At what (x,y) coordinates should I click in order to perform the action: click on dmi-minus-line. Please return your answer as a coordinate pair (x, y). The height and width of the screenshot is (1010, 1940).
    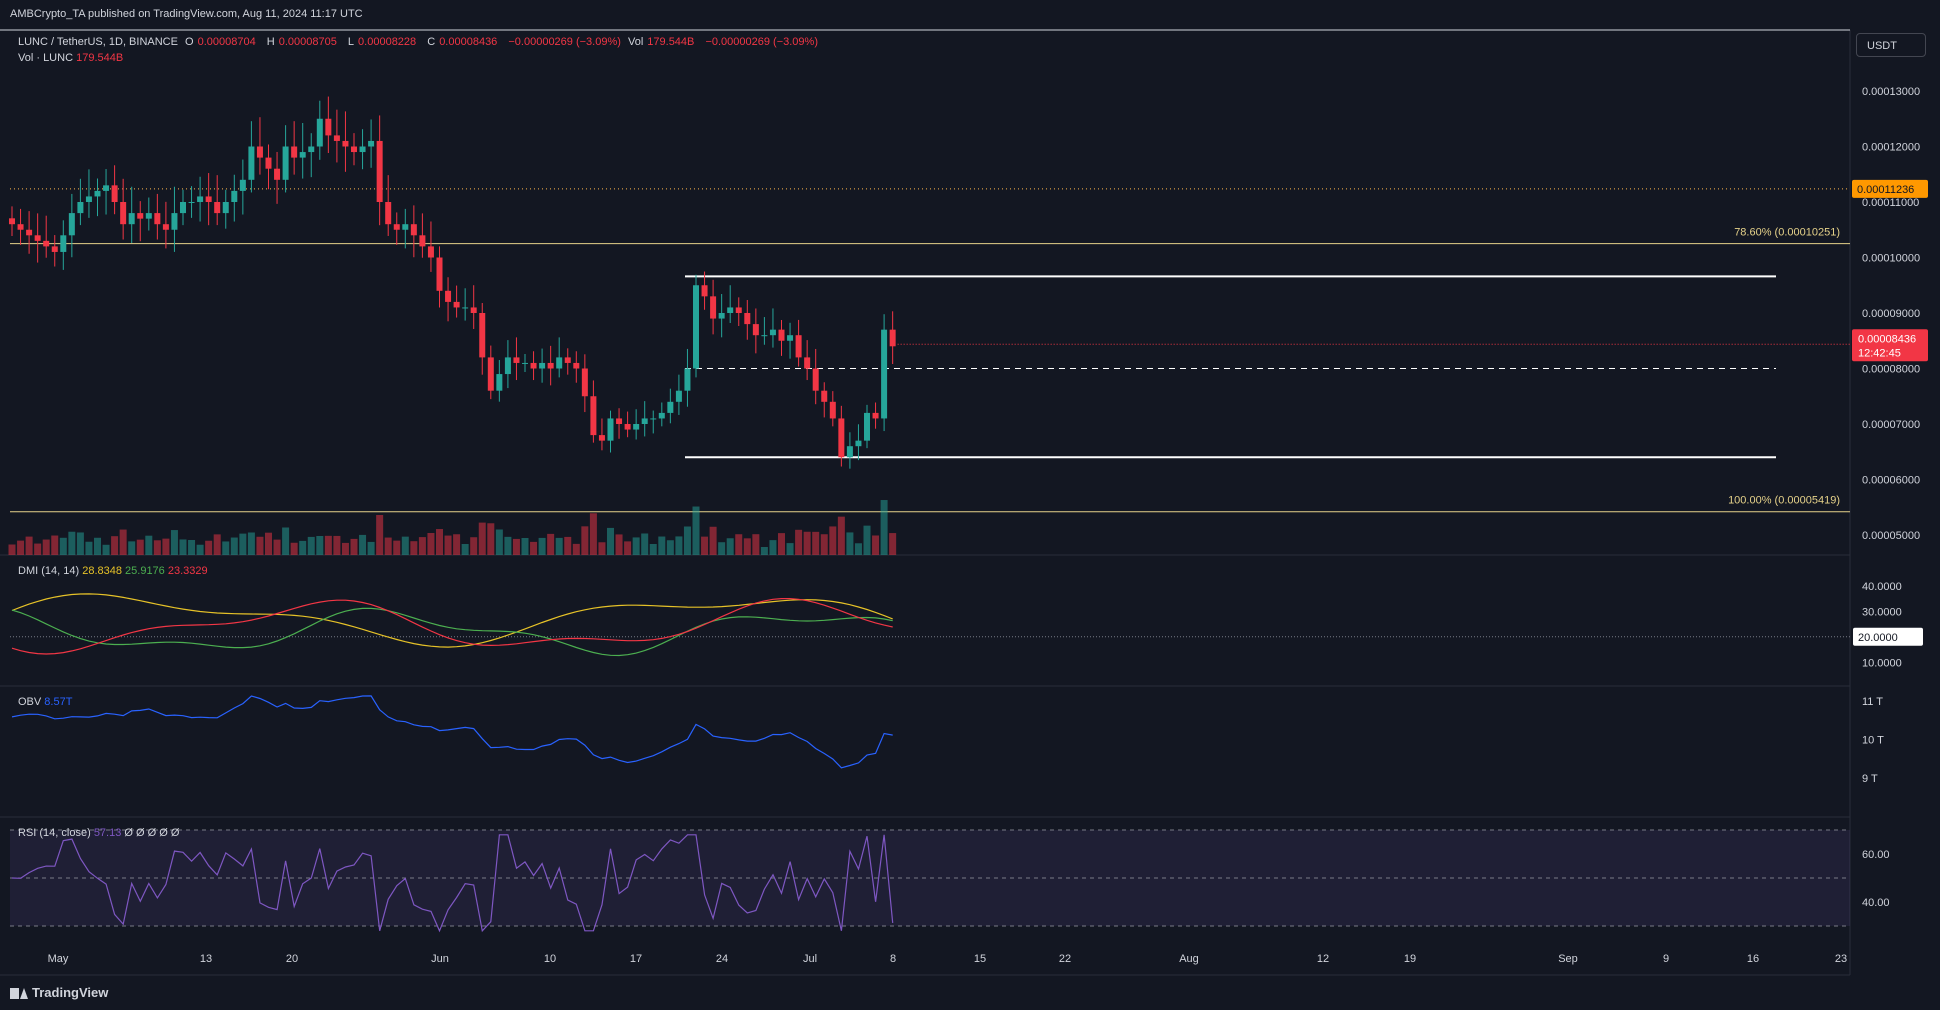
    Looking at the image, I should click on (452, 626).